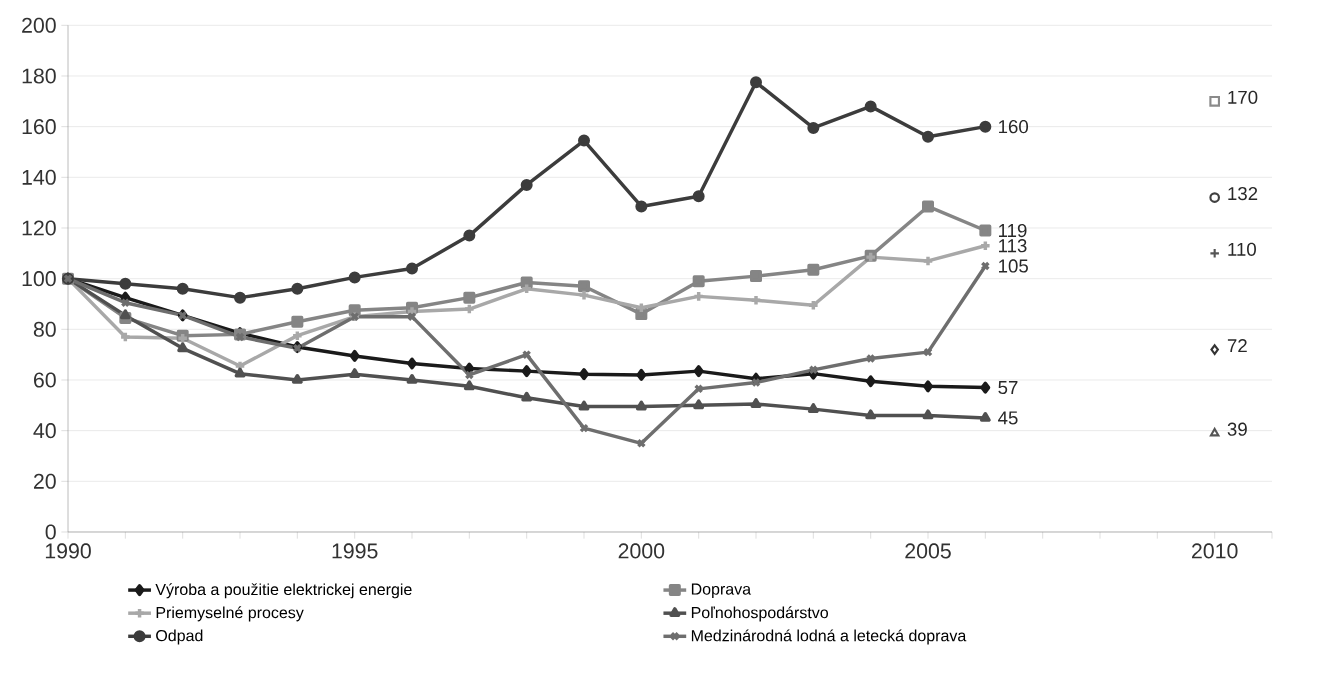  I want to click on data-label: 110, so click(1242, 249).